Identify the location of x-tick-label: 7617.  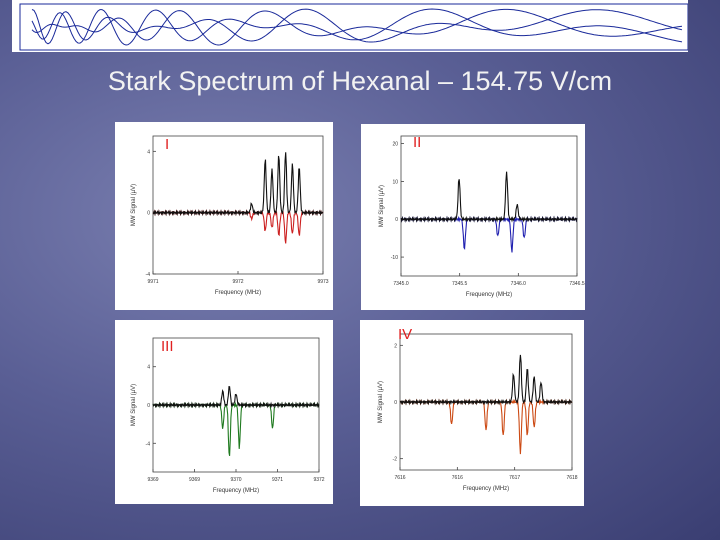
(514, 478).